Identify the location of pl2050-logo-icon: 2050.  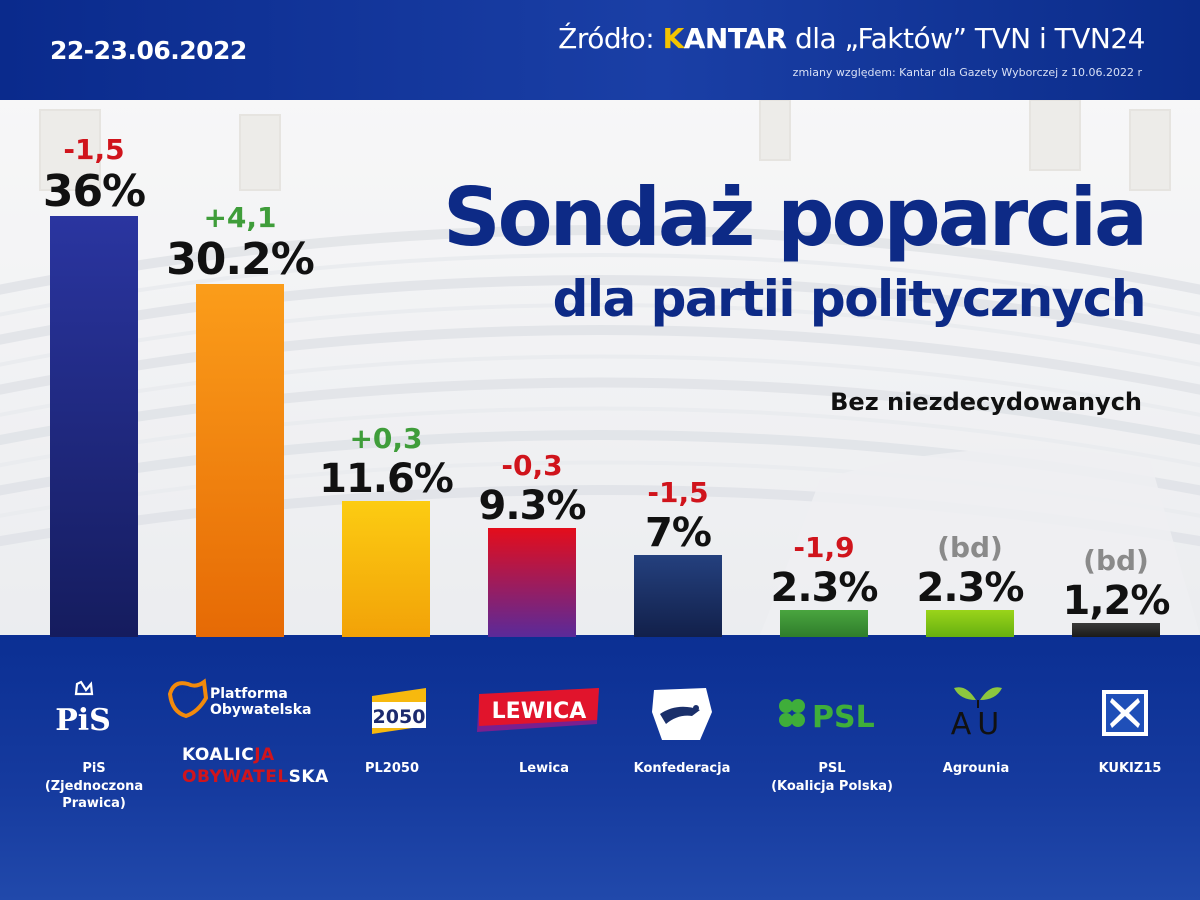
(399, 711).